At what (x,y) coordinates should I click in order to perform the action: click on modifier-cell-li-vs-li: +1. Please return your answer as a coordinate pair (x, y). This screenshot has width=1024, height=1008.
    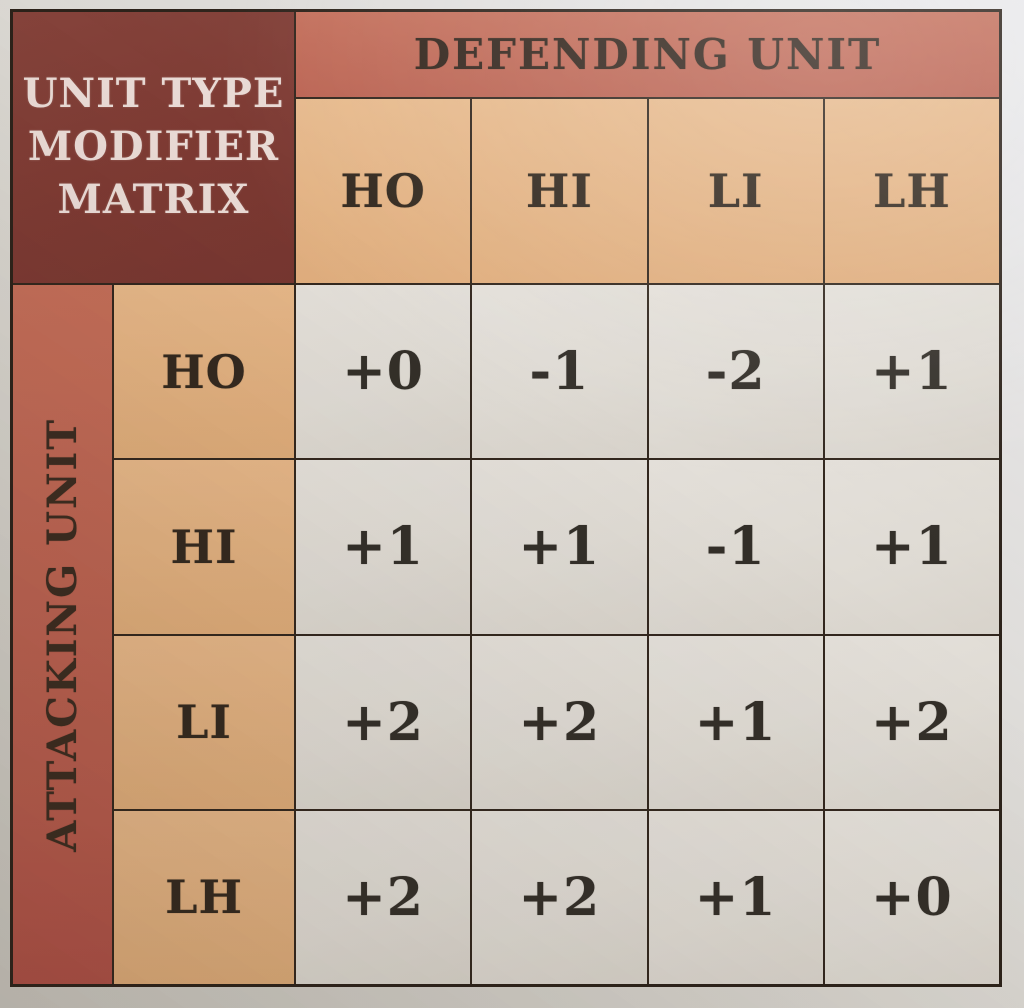
    Looking at the image, I should click on (735, 722).